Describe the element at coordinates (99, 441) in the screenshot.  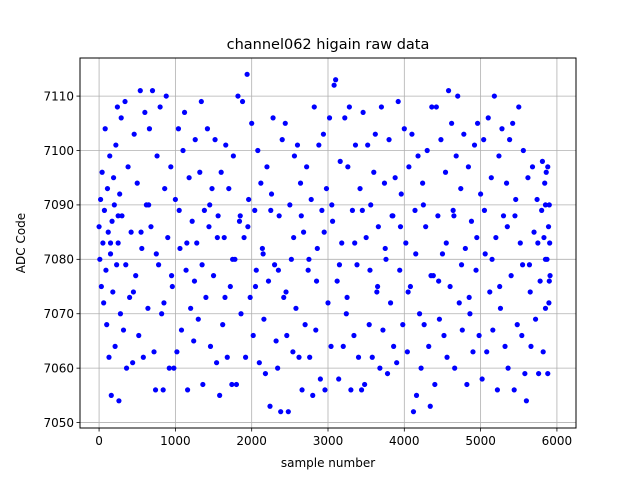
I see `x-tick-label: 0` at that location.